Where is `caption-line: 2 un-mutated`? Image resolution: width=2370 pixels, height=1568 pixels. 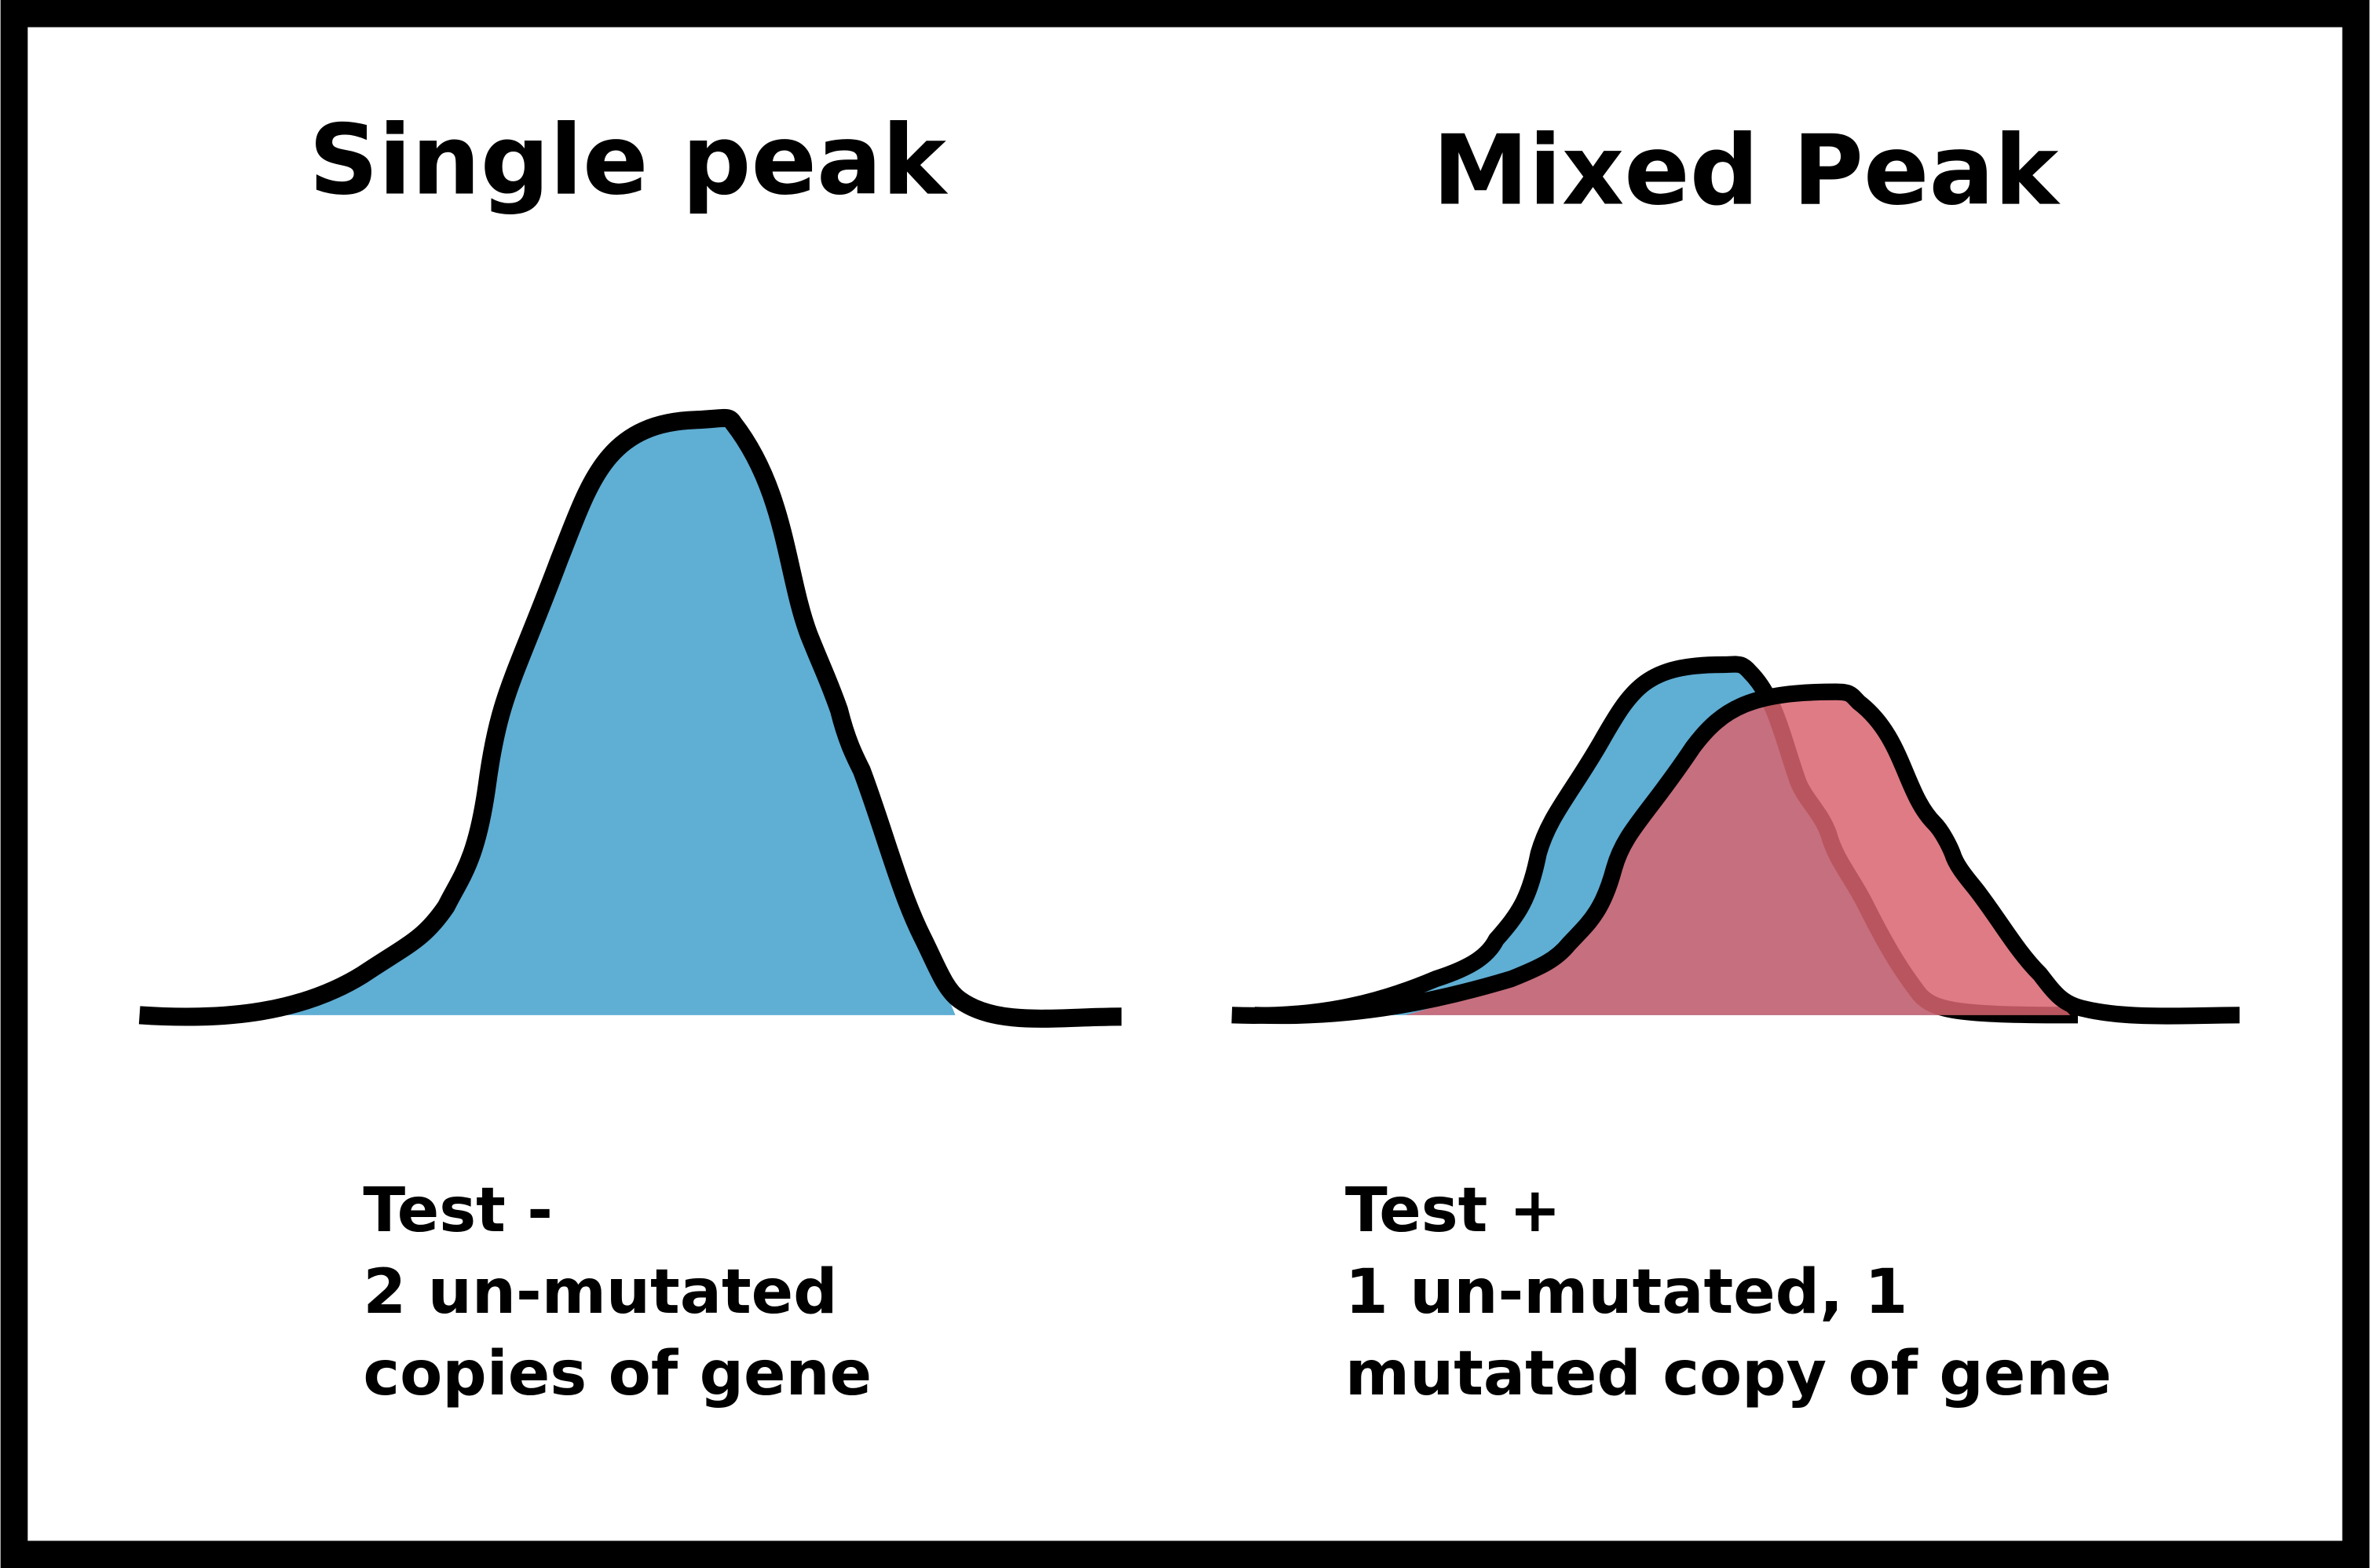 caption-line: 2 un-mutated is located at coordinates (600, 1291).